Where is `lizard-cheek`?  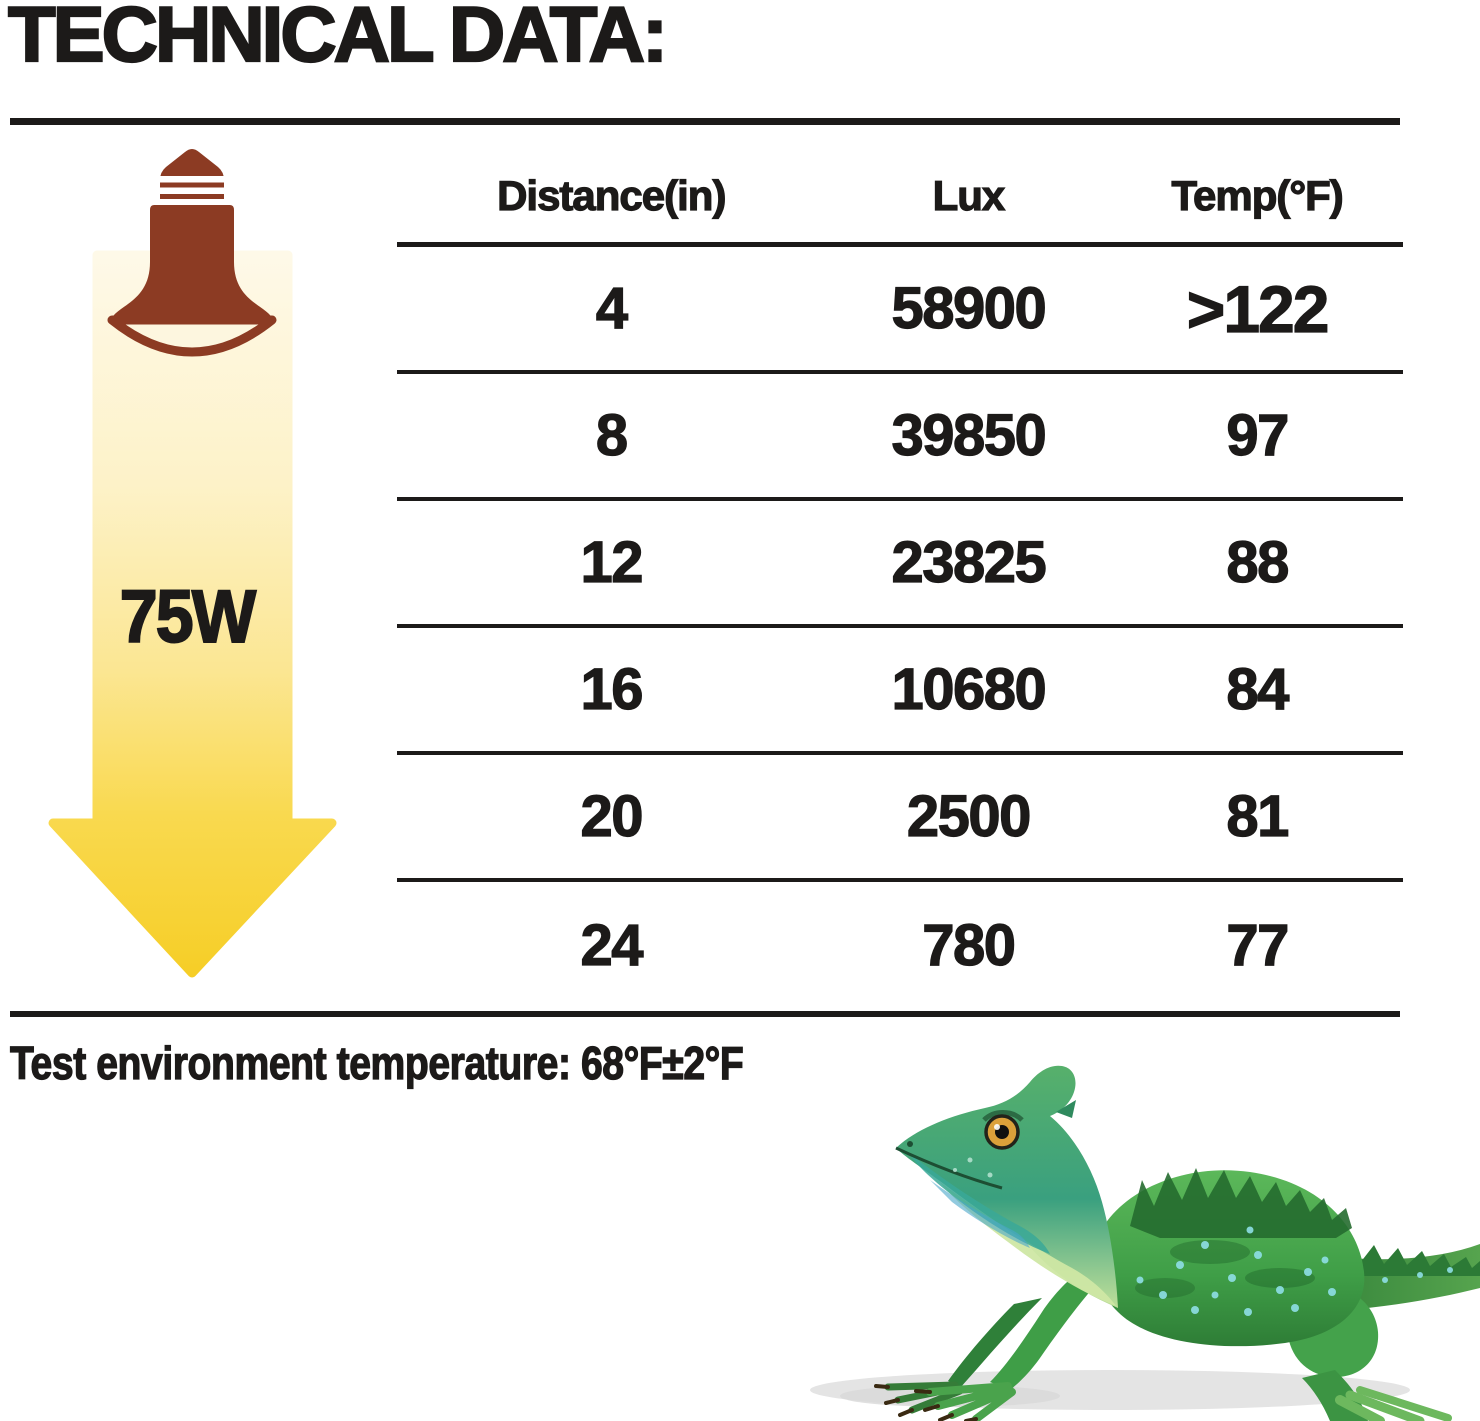 lizard-cheek is located at coordinates (979, 1203).